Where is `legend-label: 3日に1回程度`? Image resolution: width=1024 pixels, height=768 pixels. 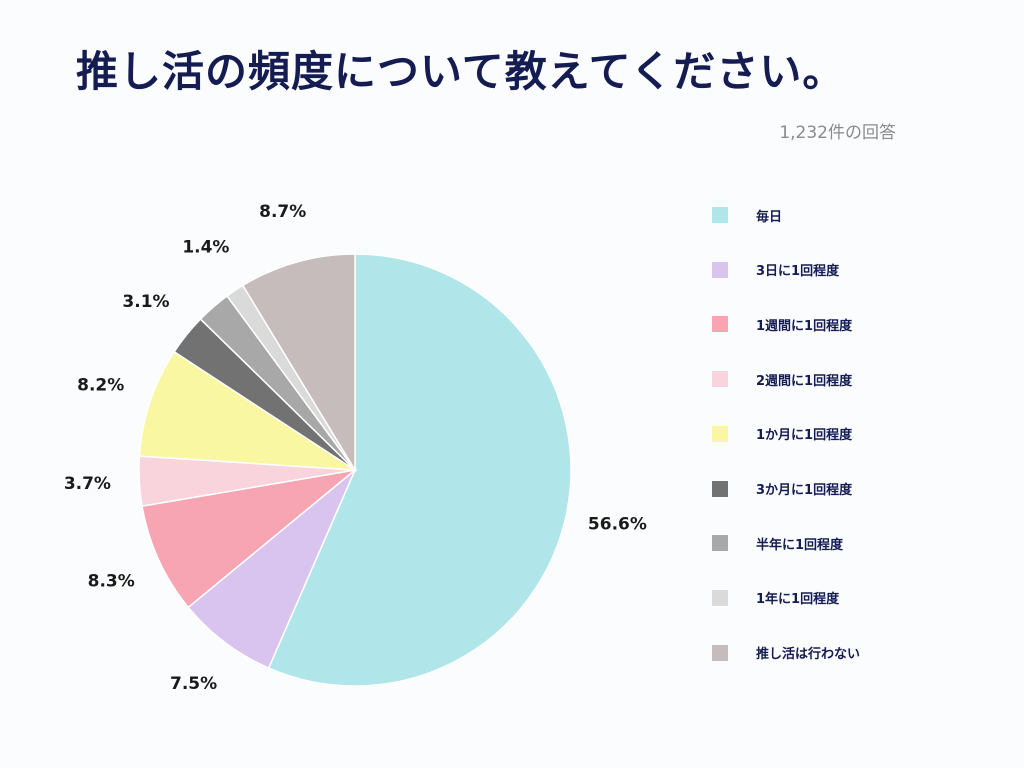 legend-label: 3日に1回程度 is located at coordinates (798, 272).